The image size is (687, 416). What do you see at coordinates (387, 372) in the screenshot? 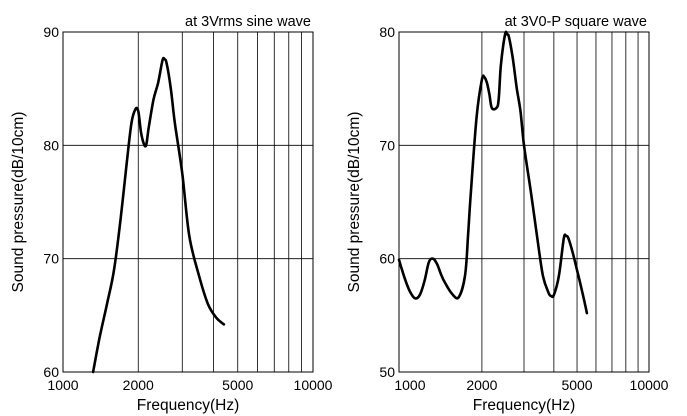
I see `y-tick-label: 50` at bounding box center [387, 372].